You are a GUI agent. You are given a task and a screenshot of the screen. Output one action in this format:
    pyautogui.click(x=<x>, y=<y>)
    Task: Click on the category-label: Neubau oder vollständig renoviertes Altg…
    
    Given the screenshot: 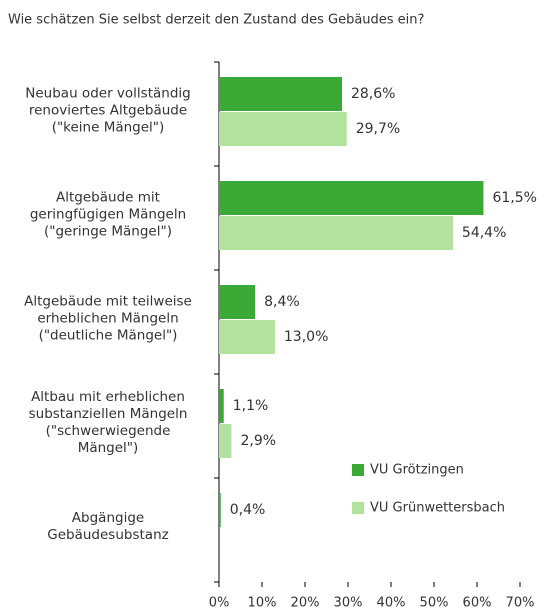 What is the action you would take?
    pyautogui.click(x=108, y=110)
    